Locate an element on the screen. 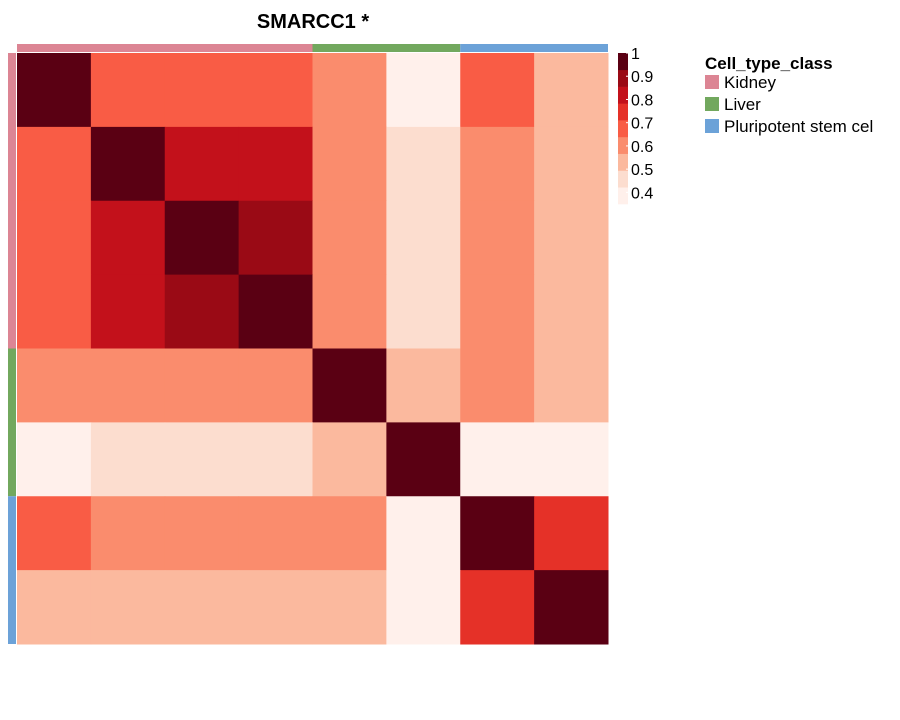 The height and width of the screenshot is (720, 900). left-annotation-bar is located at coordinates (12, 348).